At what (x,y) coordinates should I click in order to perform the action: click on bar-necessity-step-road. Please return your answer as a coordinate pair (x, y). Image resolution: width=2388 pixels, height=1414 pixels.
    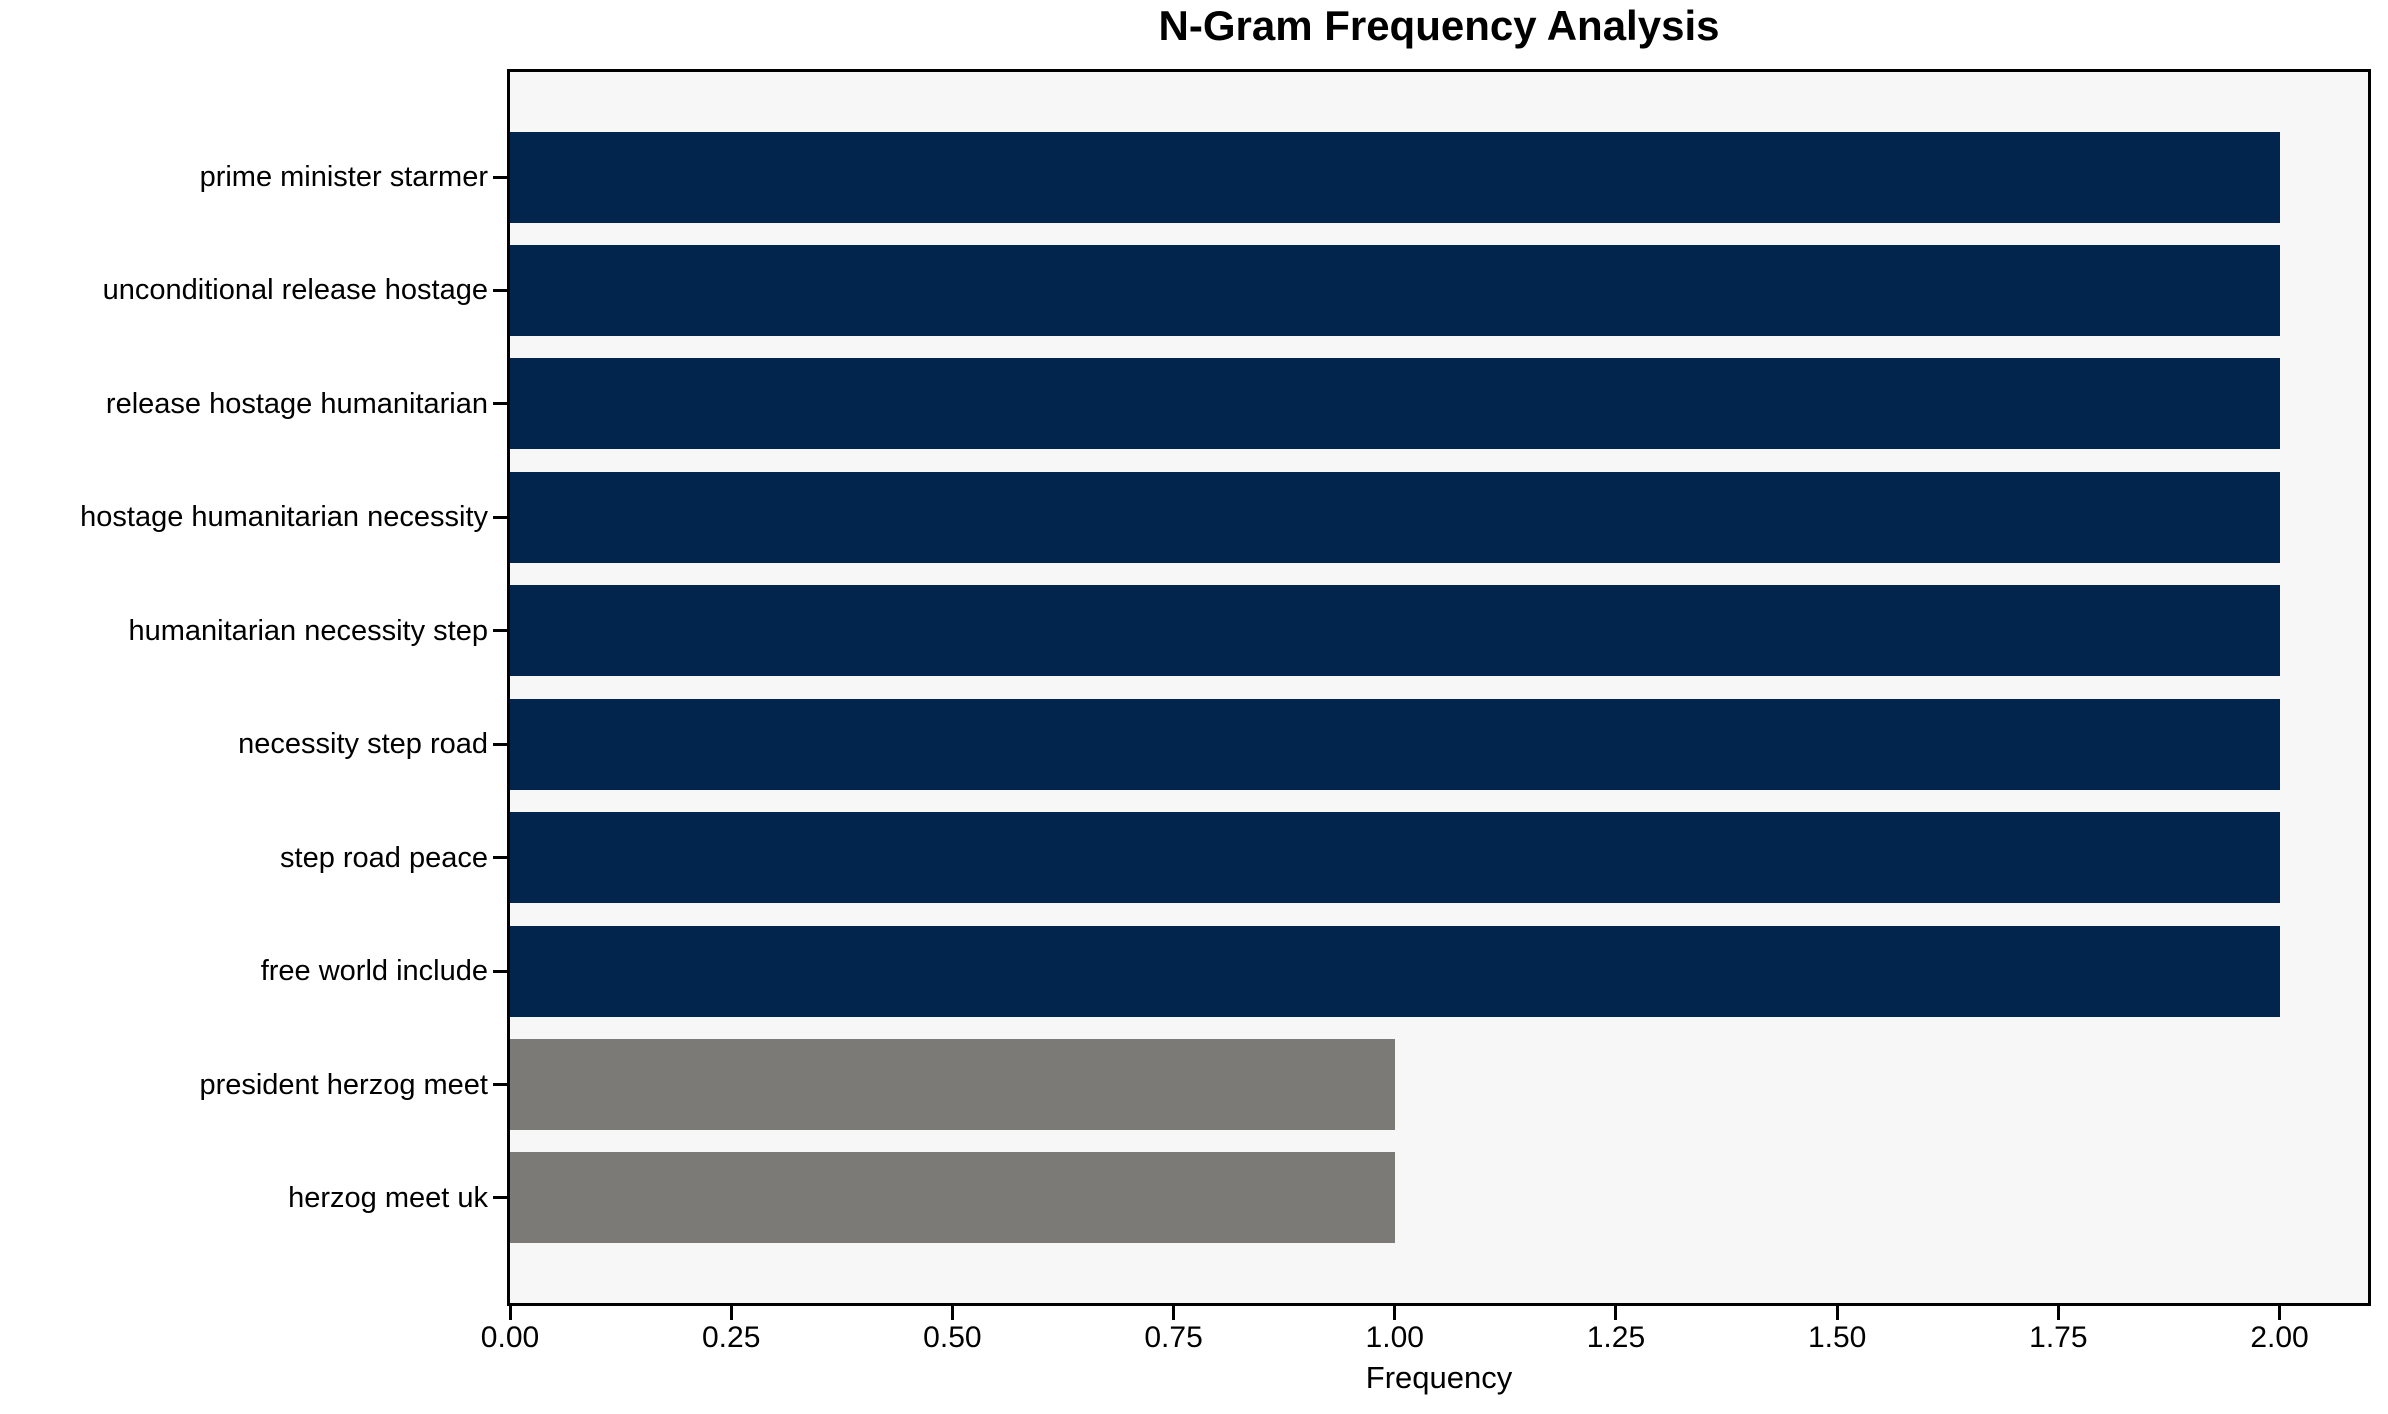
    Looking at the image, I should click on (1395, 744).